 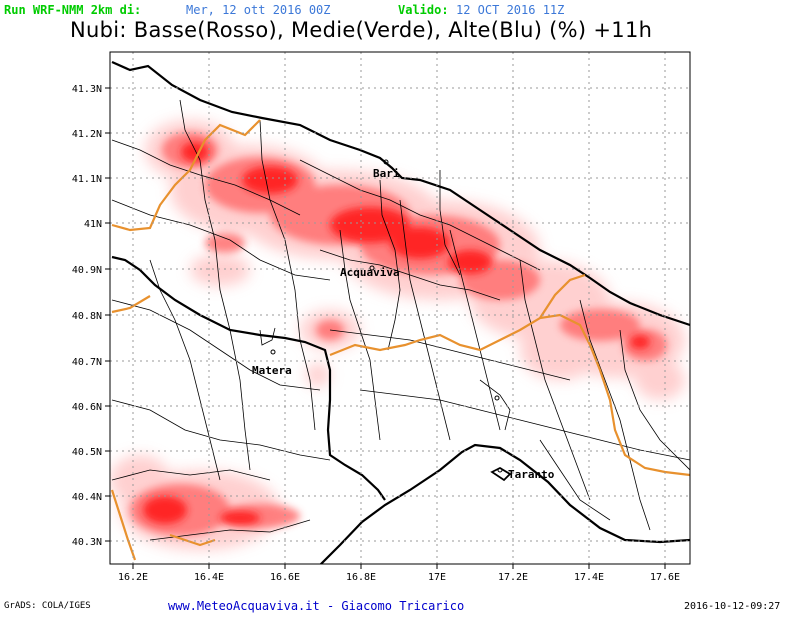 I want to click on city-markers, so click(x=386, y=316).